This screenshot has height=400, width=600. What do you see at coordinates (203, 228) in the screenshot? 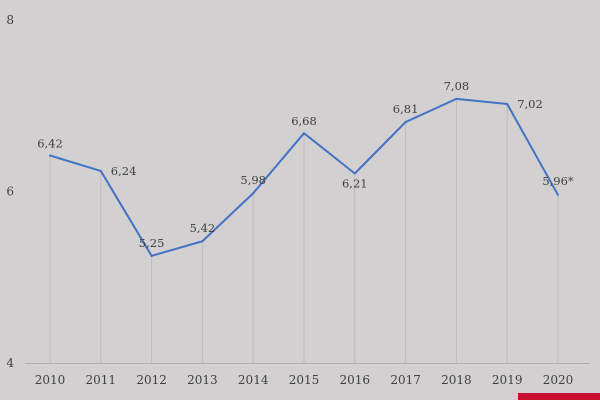
I see `data-label-2013: 5,42` at bounding box center [203, 228].